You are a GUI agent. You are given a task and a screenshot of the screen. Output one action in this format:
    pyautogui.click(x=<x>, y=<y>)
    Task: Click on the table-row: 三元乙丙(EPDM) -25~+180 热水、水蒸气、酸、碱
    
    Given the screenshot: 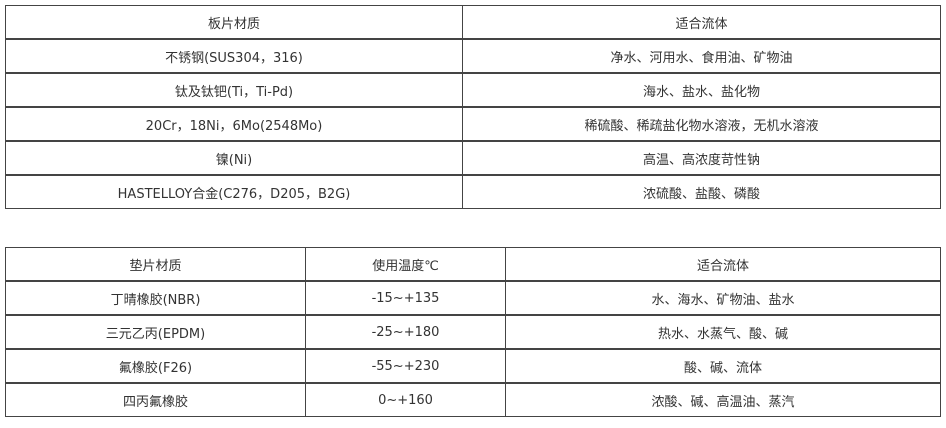 What is the action you would take?
    pyautogui.click(x=473, y=332)
    